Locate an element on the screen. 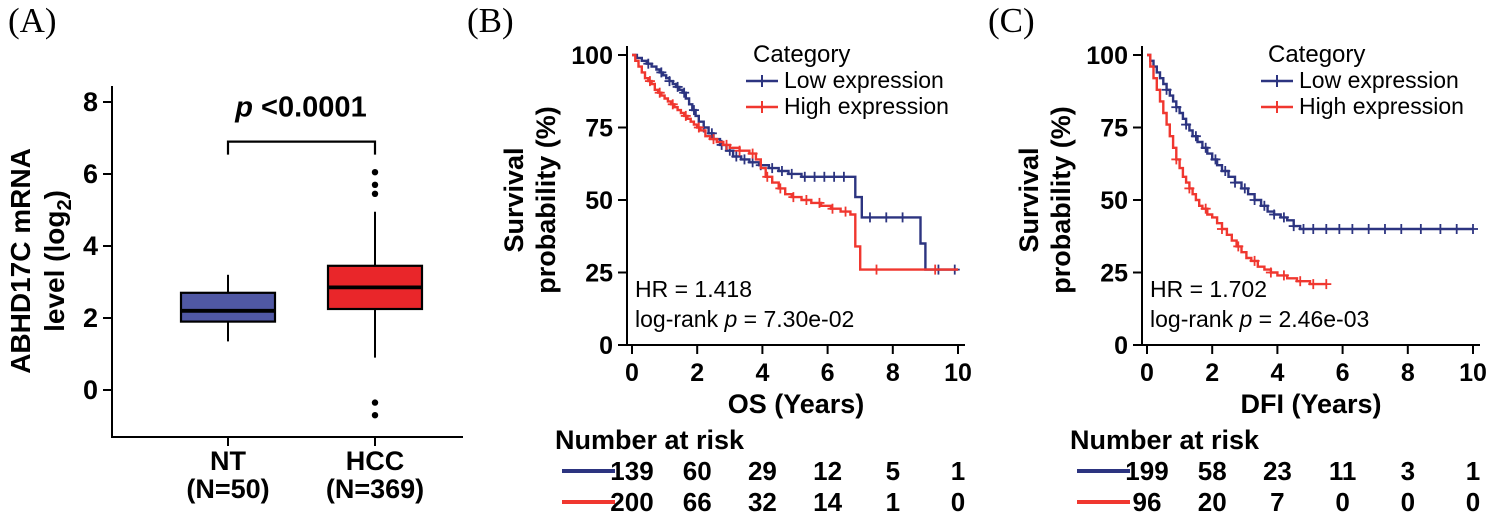 The height and width of the screenshot is (521, 1500). risk-count: 96 is located at coordinates (1147, 502).